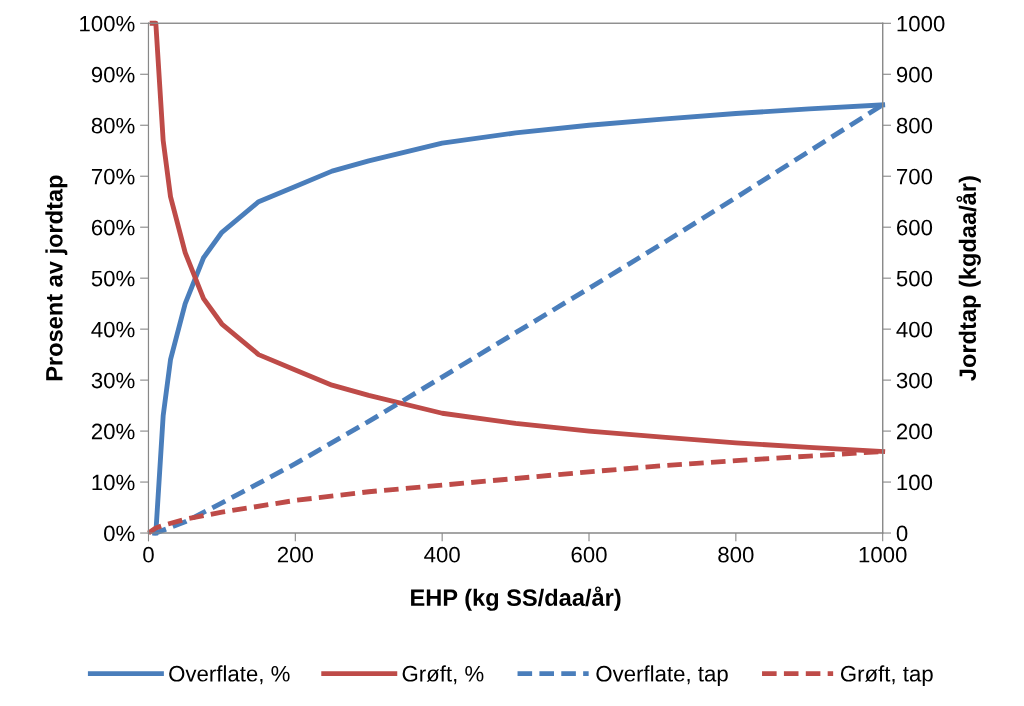 The image size is (1024, 706). What do you see at coordinates (119, 533) in the screenshot?
I see `y-tick-label: 0%` at bounding box center [119, 533].